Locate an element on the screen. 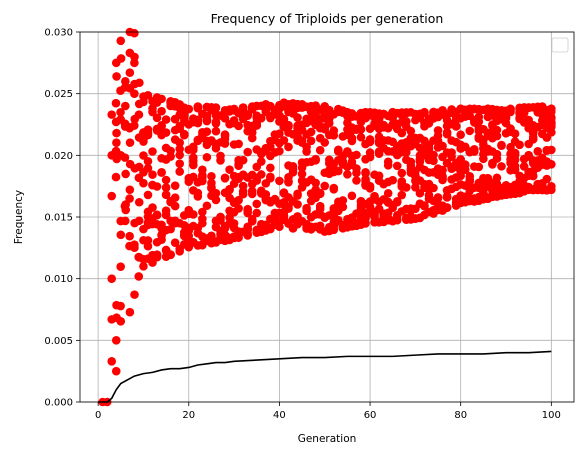  x-tick-label: 100 is located at coordinates (551, 415).